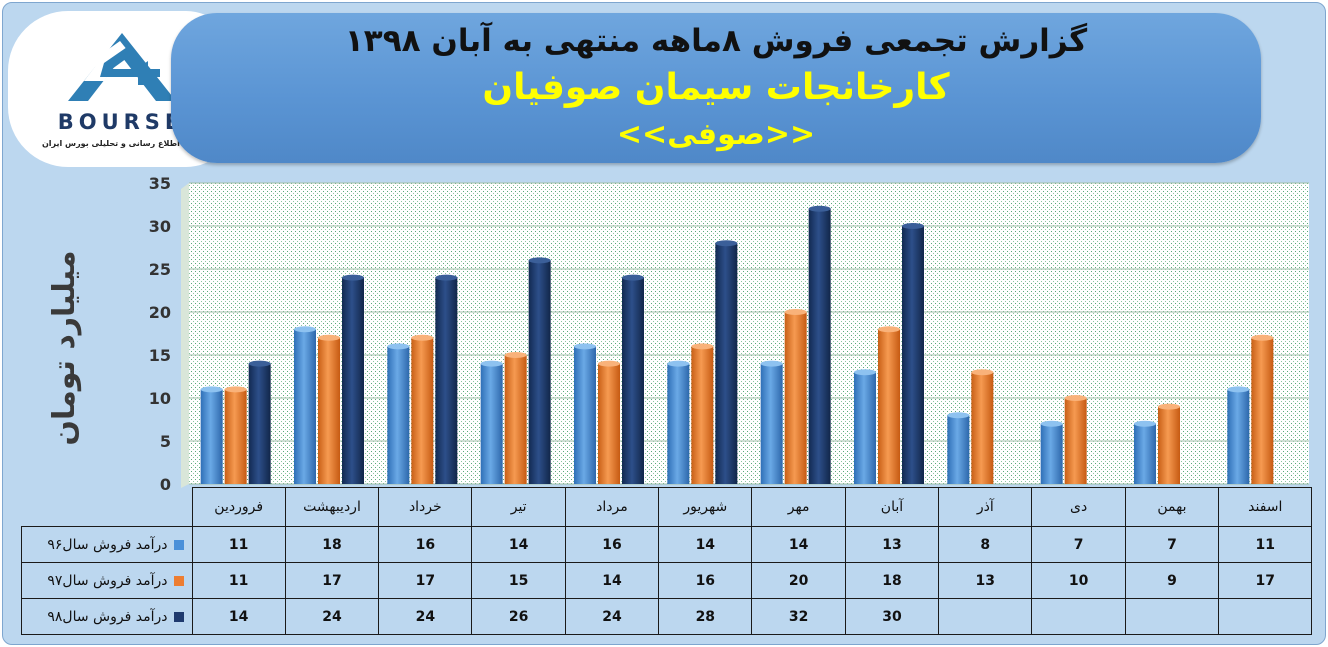 The width and height of the screenshot is (1328, 647). I want to click on category-label: مهر, so click(798, 507).